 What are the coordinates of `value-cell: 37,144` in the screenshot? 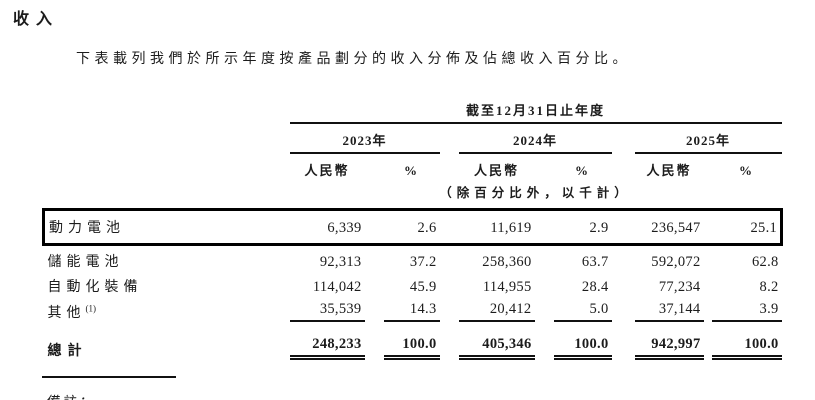 It's located at (669, 311).